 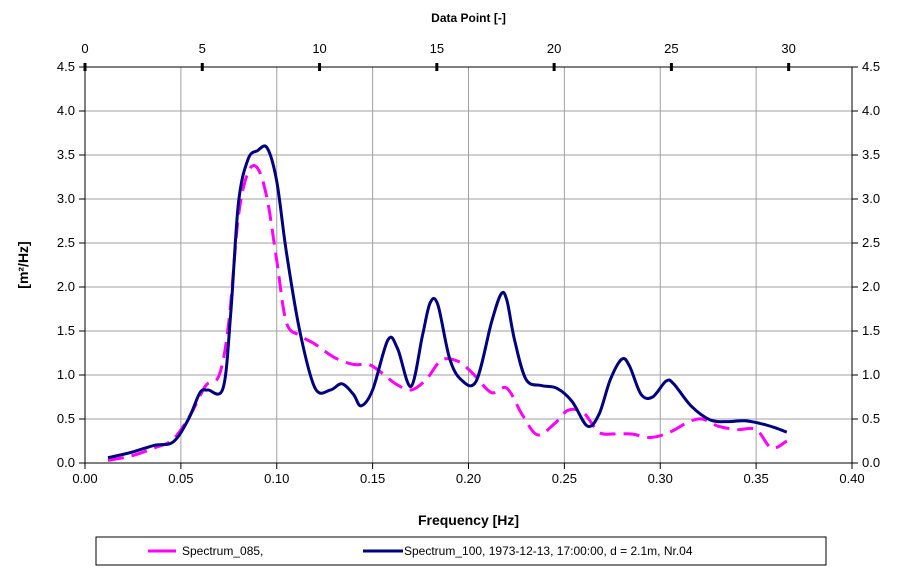 What do you see at coordinates (871, 418) in the screenshot?
I see `y-tick-label-right: 0.5` at bounding box center [871, 418].